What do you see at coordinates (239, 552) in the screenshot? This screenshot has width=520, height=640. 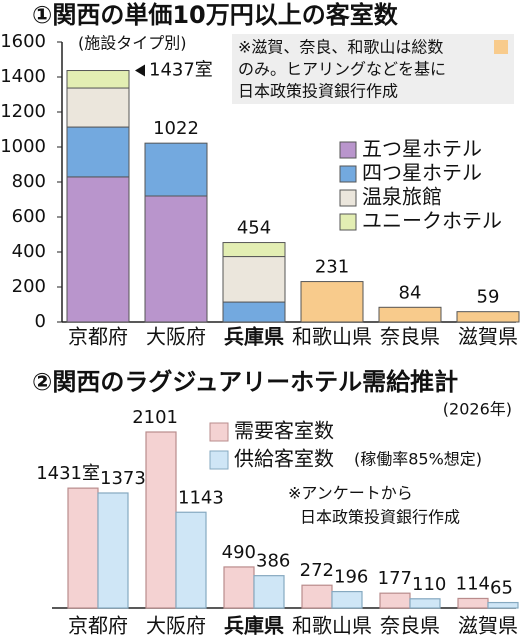 I see `value-label: 490` at bounding box center [239, 552].